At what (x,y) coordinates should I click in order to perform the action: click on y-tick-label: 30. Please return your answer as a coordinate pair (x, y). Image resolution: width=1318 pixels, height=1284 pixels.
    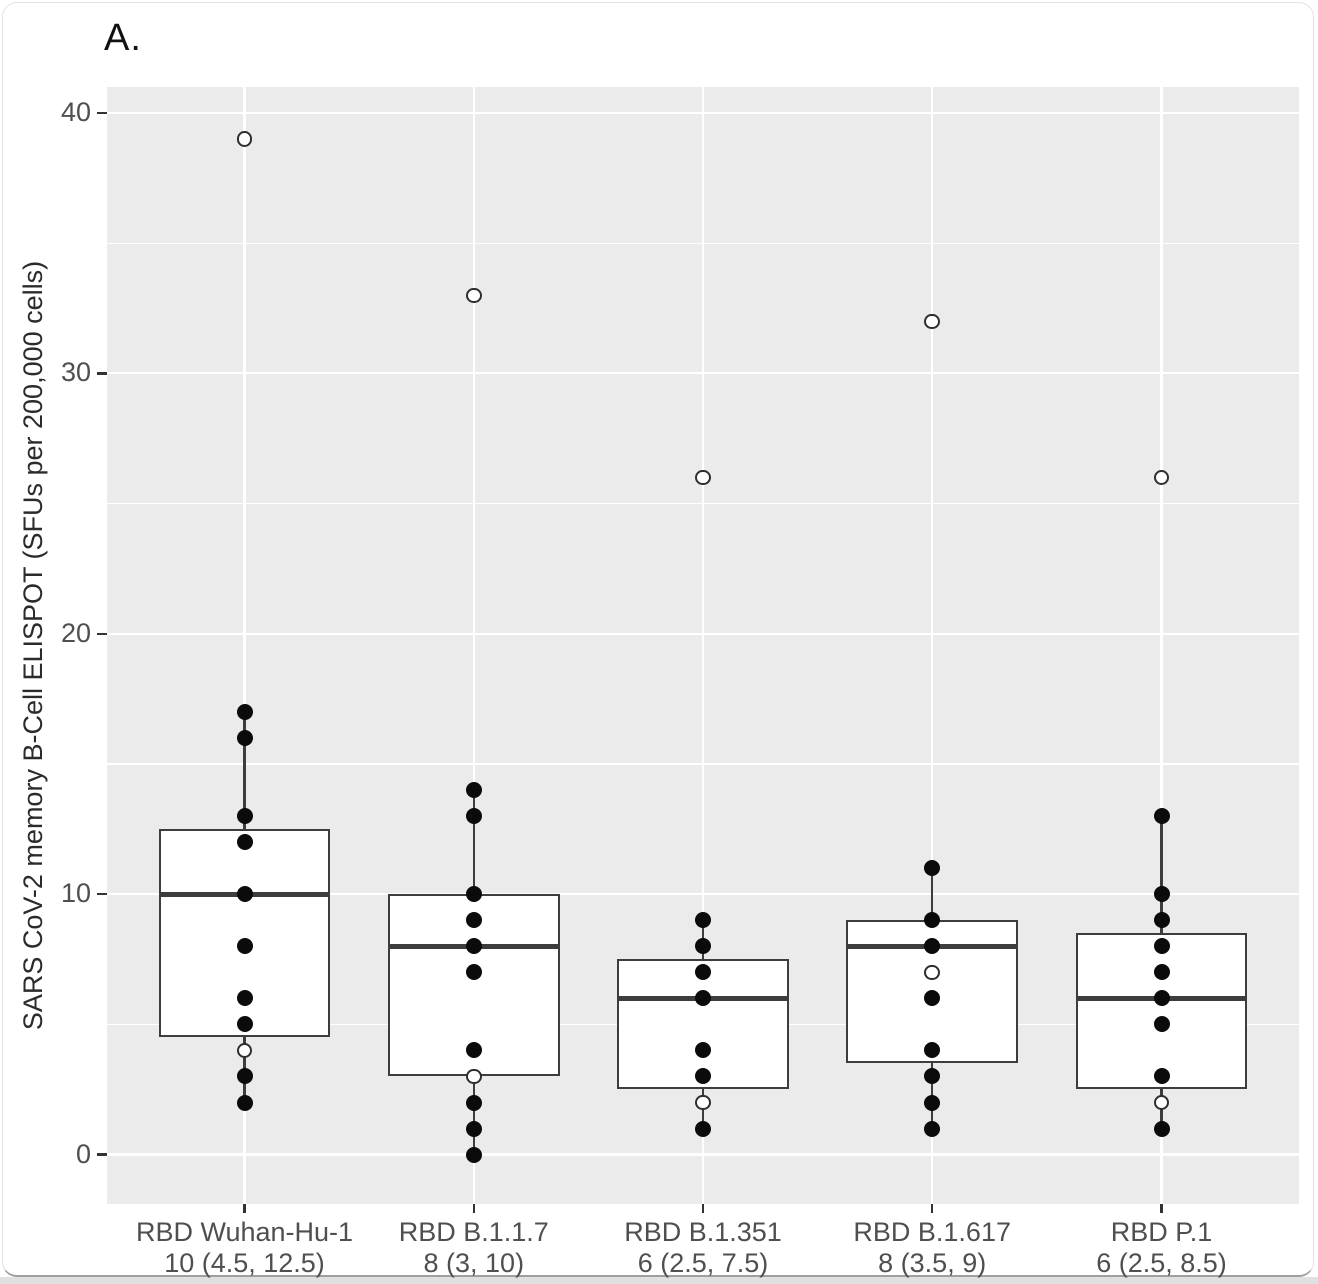
    Looking at the image, I should click on (75, 372).